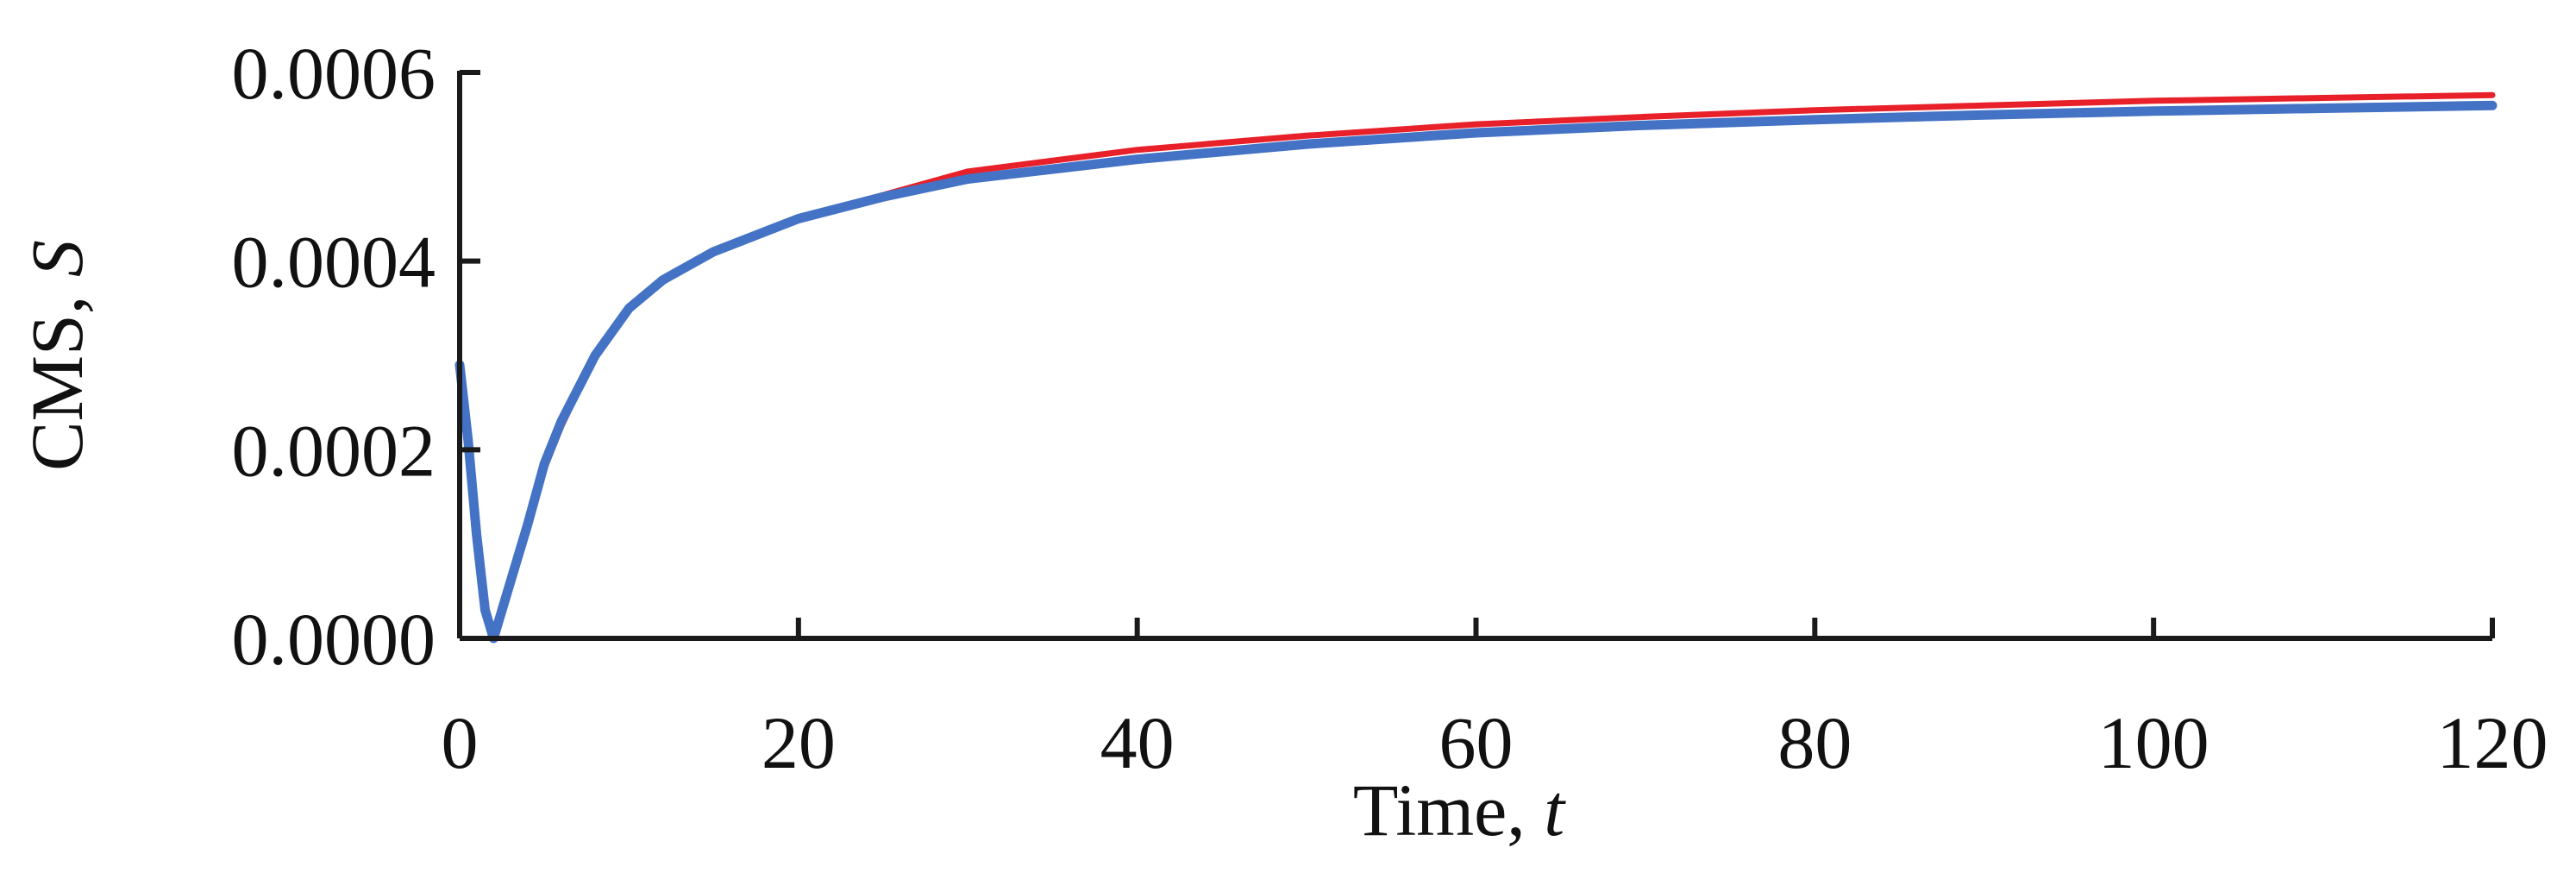  Describe the element at coordinates (799, 742) in the screenshot. I see `x-tick-label: 20` at that location.